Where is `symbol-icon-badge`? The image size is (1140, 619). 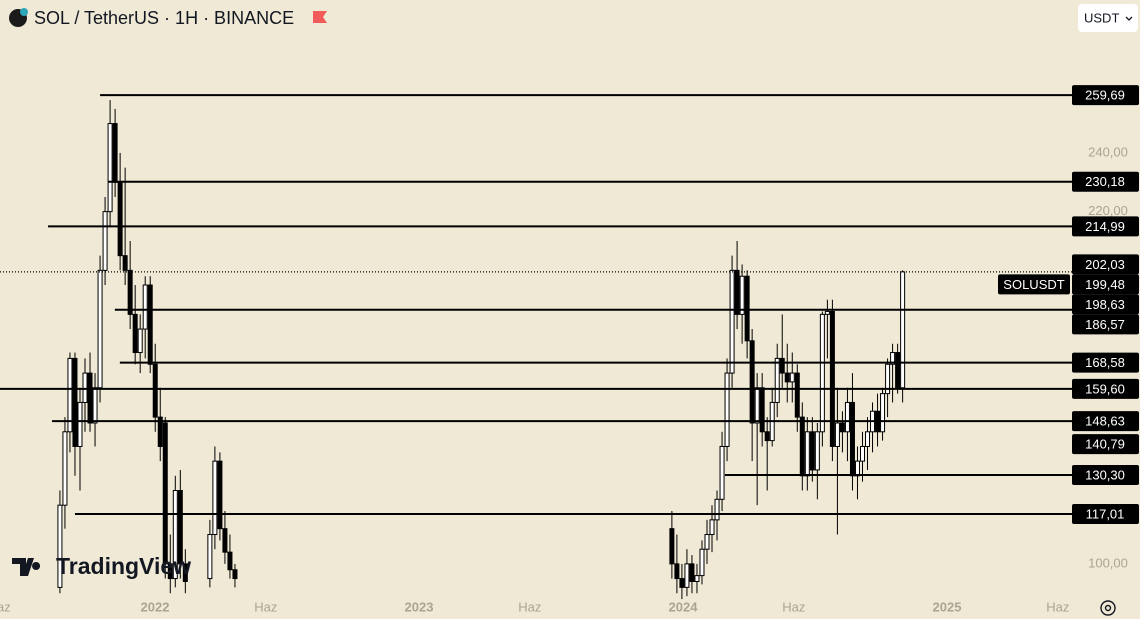 symbol-icon-badge is located at coordinates (24, 12).